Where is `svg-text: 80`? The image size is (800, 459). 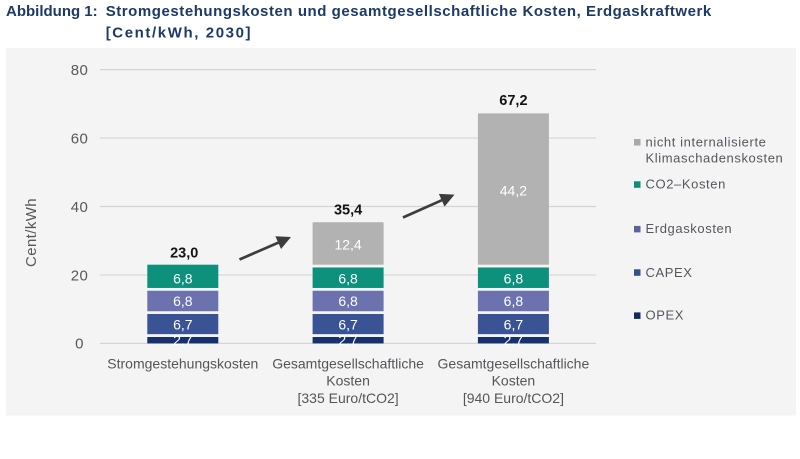 svg-text: 80 is located at coordinates (80, 70).